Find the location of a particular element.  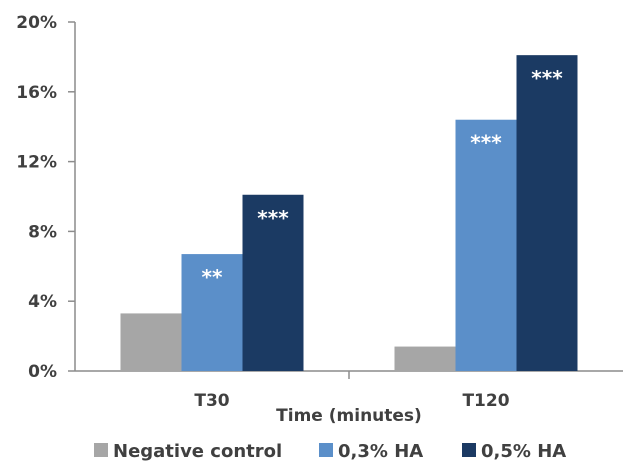

legend-label: Negative control is located at coordinates (197, 451).